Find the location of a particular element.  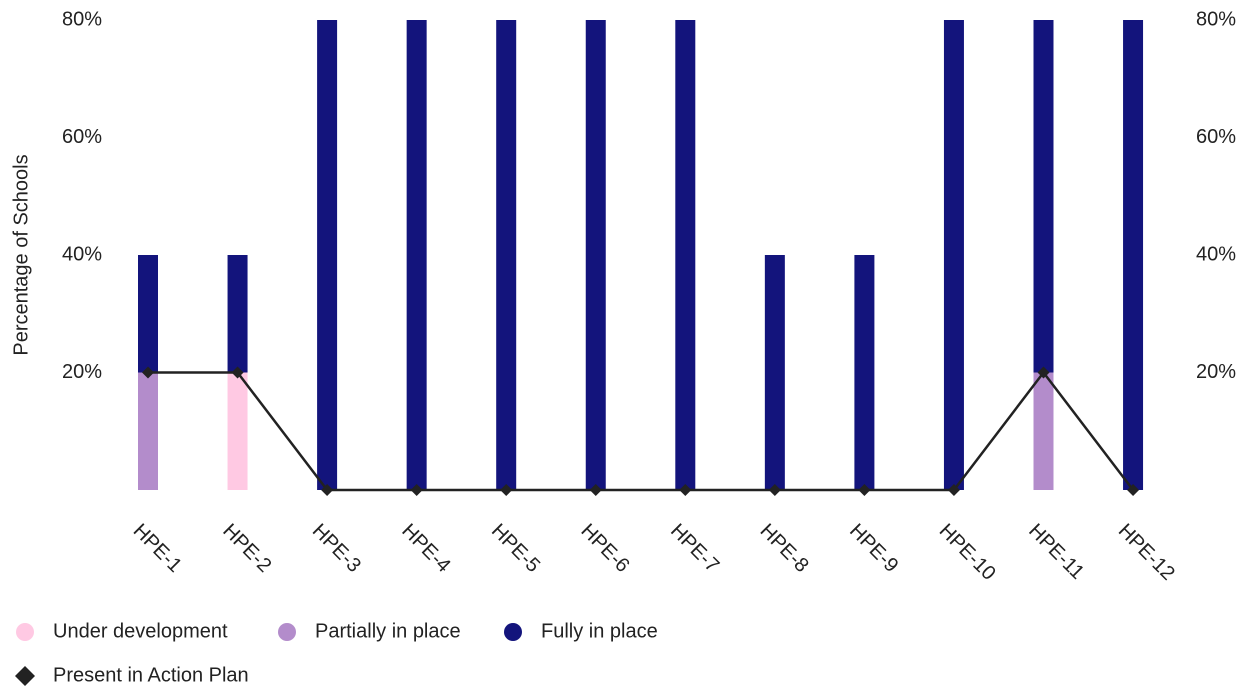

y2-tick-label: 60% is located at coordinates (1216, 137).